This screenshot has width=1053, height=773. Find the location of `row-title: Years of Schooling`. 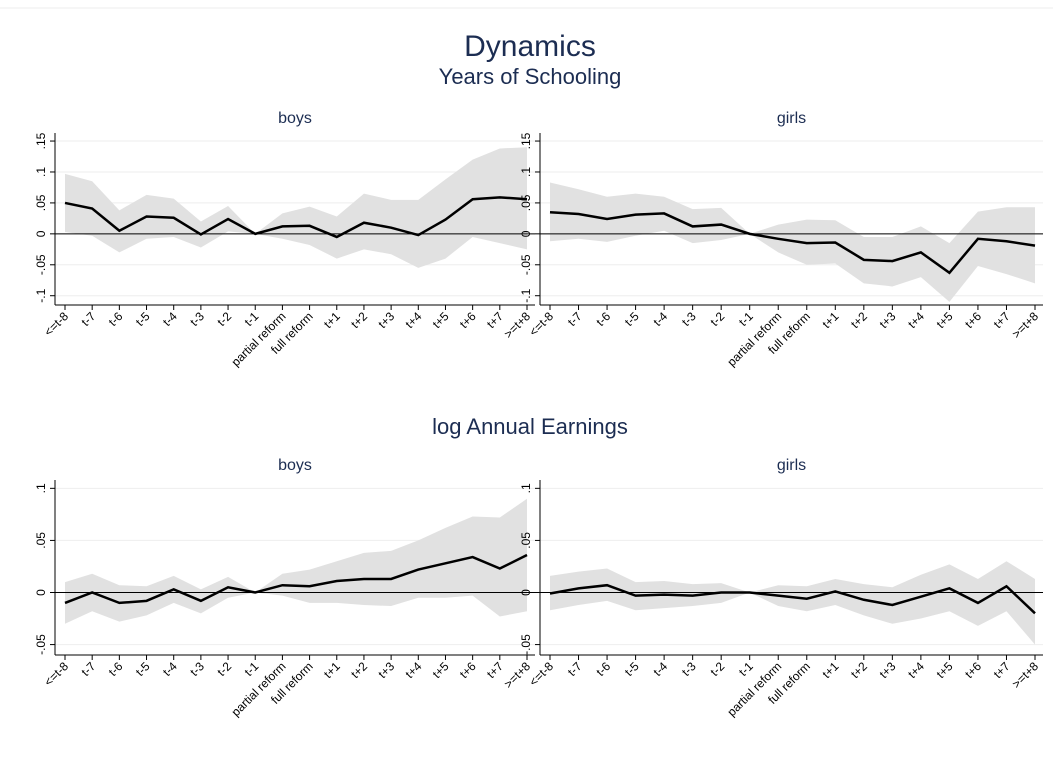

row-title: Years of Schooling is located at coordinates (530, 76).